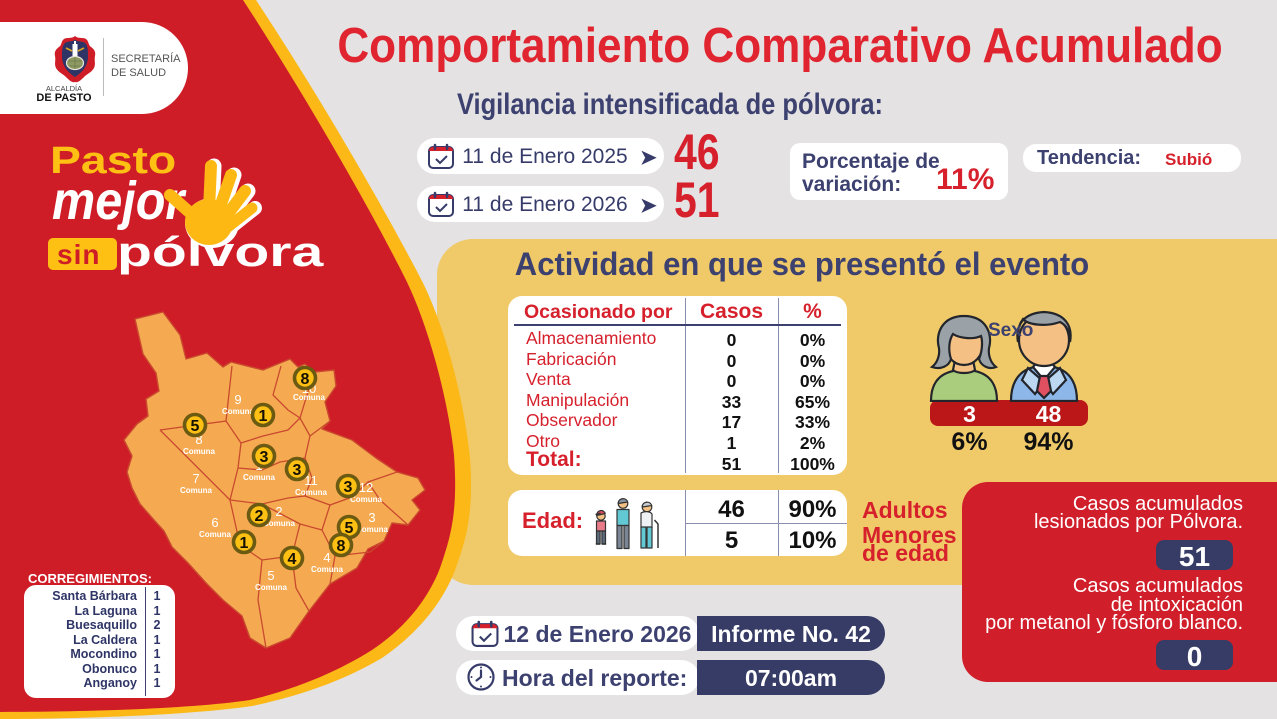 This screenshot has height=719, width=1277. What do you see at coordinates (311, 480) in the screenshot?
I see `svg-text: 11` at bounding box center [311, 480].